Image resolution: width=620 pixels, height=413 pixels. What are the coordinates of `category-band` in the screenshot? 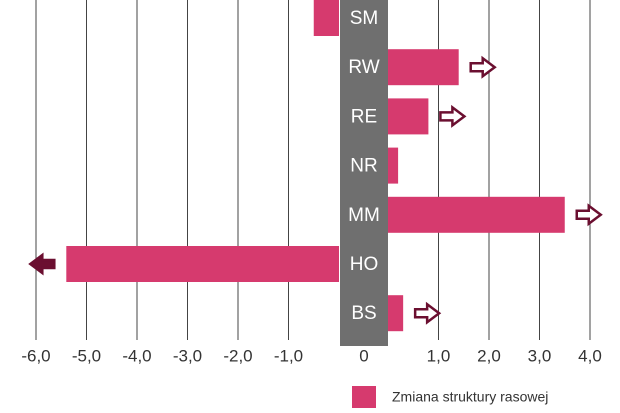 It's located at (364, 173).